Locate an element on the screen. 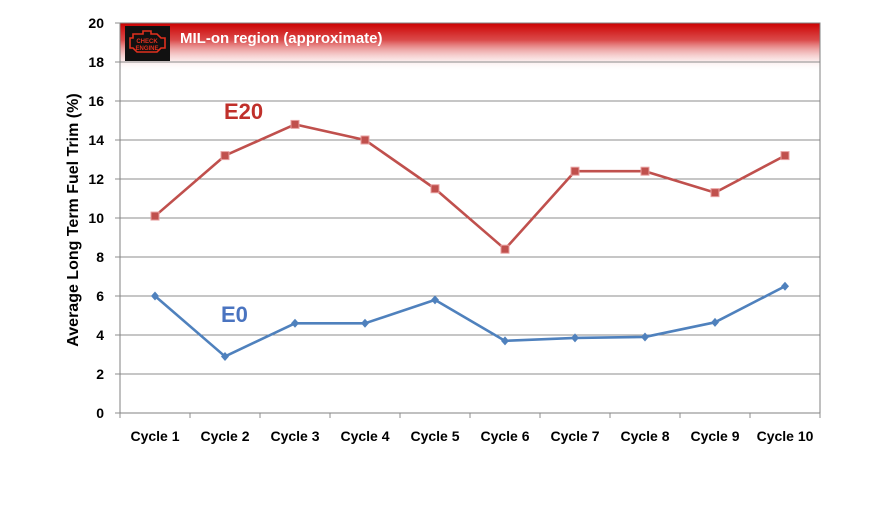 Image resolution: width=887 pixels, height=516 pixels. x-tick-label: Cycle 9 is located at coordinates (714, 436).